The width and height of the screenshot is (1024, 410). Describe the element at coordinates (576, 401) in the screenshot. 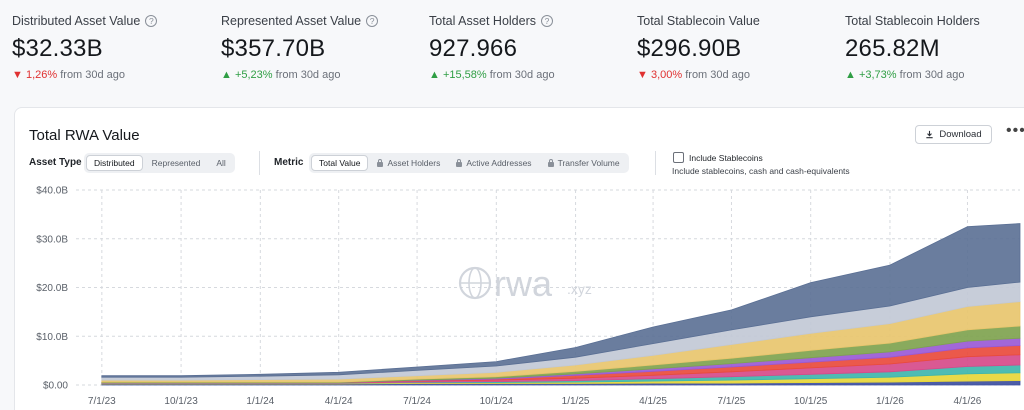

I see `x-tick-label: 1/1/25` at that location.